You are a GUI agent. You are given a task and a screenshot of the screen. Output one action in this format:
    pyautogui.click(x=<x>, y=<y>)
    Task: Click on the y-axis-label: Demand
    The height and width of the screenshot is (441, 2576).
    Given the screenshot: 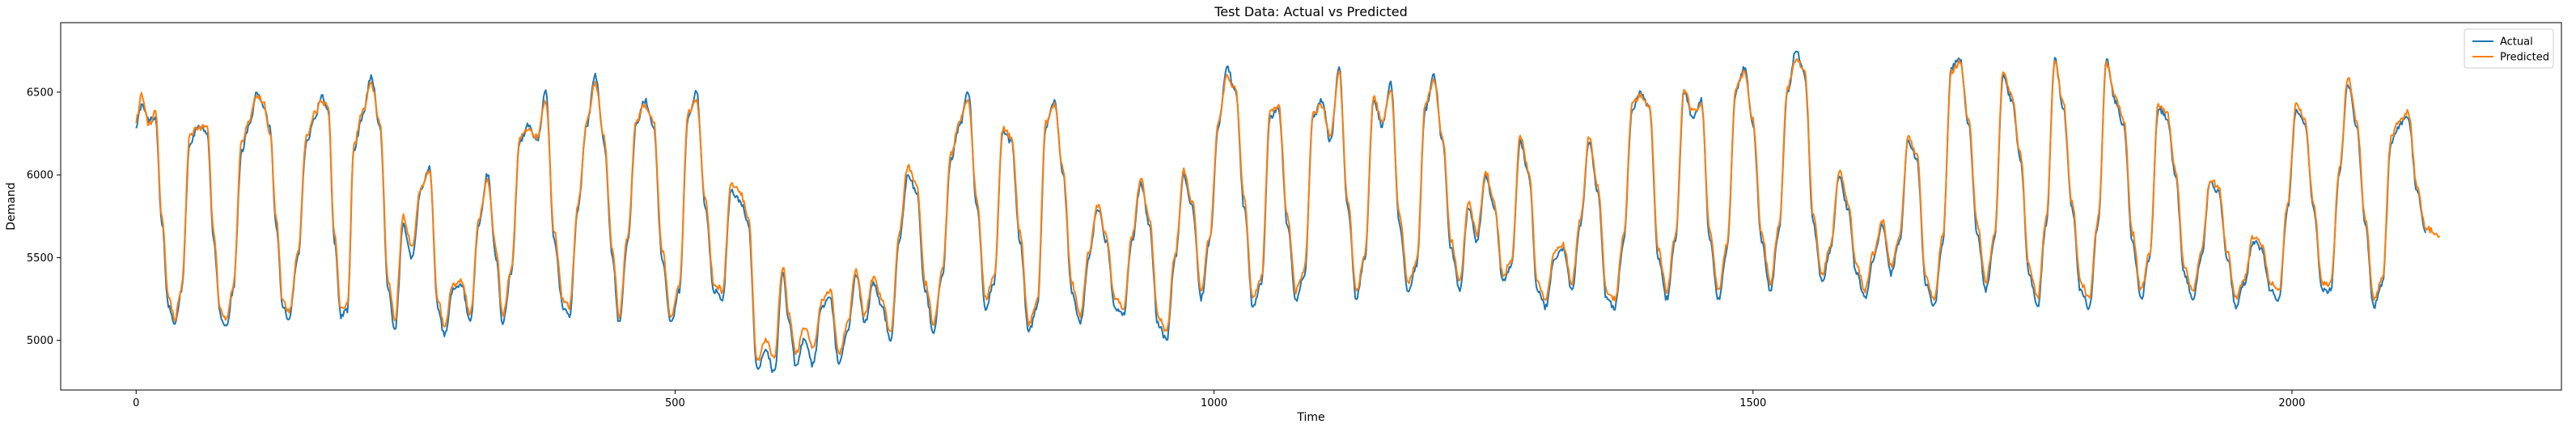 What is the action you would take?
    pyautogui.click(x=11, y=206)
    